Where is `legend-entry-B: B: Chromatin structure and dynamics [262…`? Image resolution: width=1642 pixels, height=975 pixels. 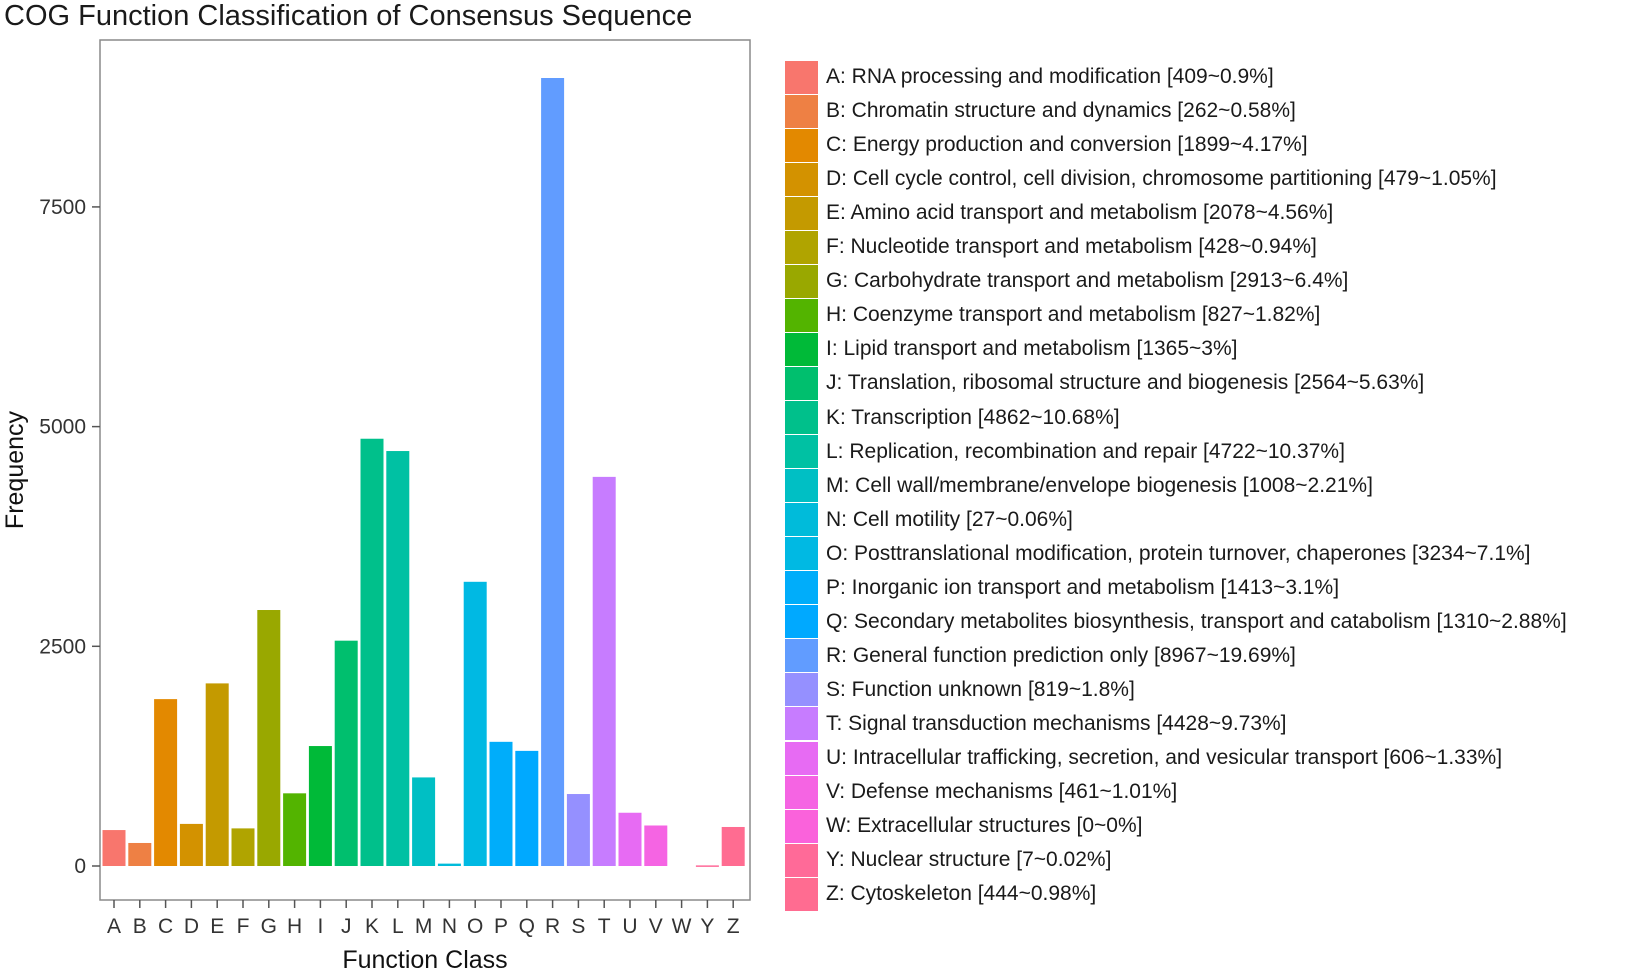 legend-entry-B: B: Chromatin structure and dynamics [262… is located at coordinates (1040, 111).